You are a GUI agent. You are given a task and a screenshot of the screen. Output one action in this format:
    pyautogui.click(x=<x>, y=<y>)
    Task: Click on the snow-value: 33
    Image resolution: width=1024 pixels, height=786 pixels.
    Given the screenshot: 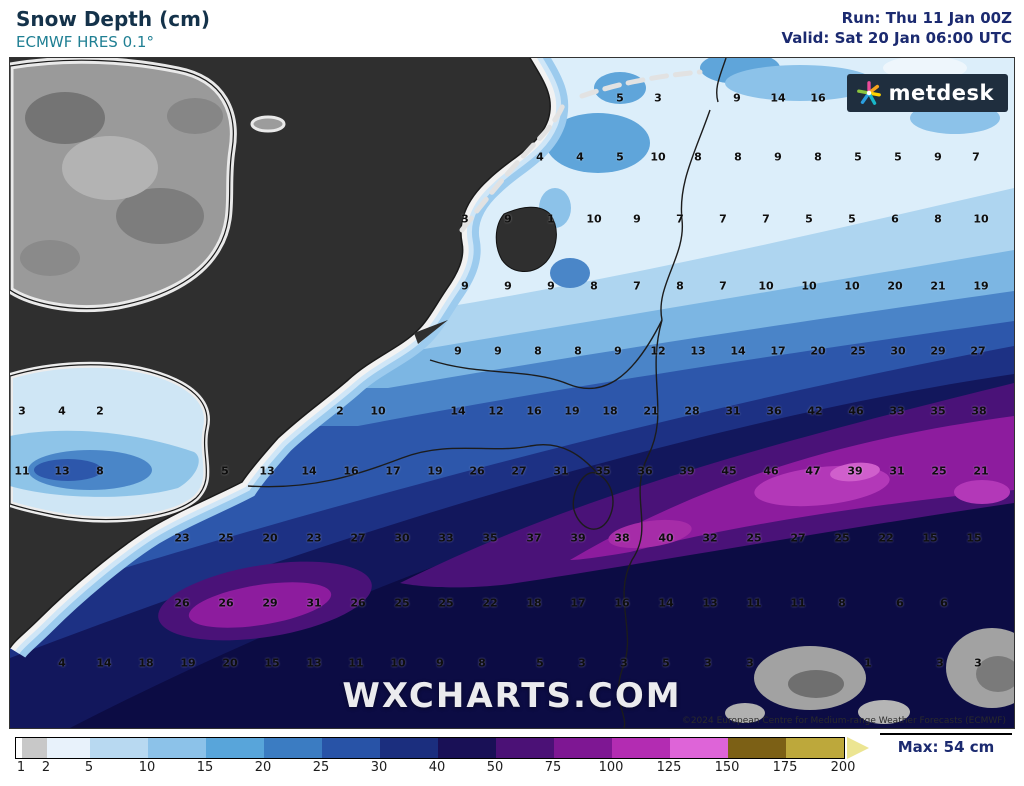 What is the action you would take?
    pyautogui.click(x=446, y=538)
    